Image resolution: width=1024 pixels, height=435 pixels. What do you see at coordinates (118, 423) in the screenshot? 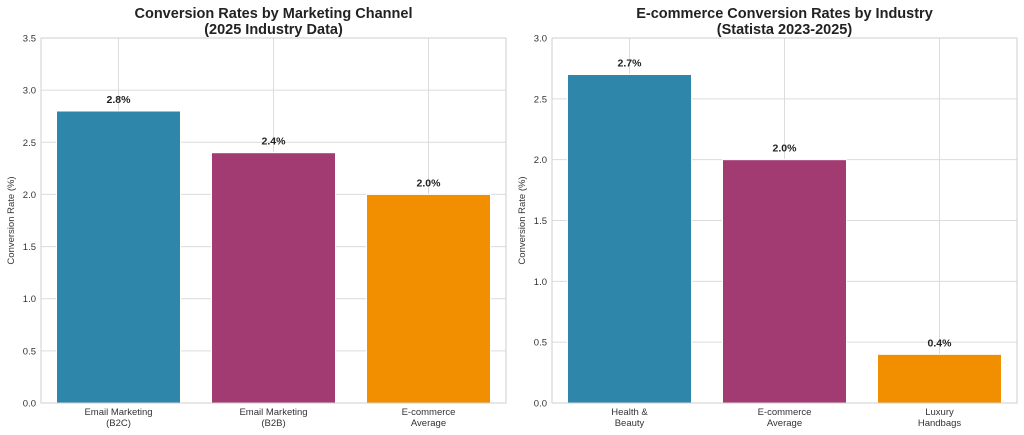
I see `x-tick-label: (B2C)` at bounding box center [118, 423].